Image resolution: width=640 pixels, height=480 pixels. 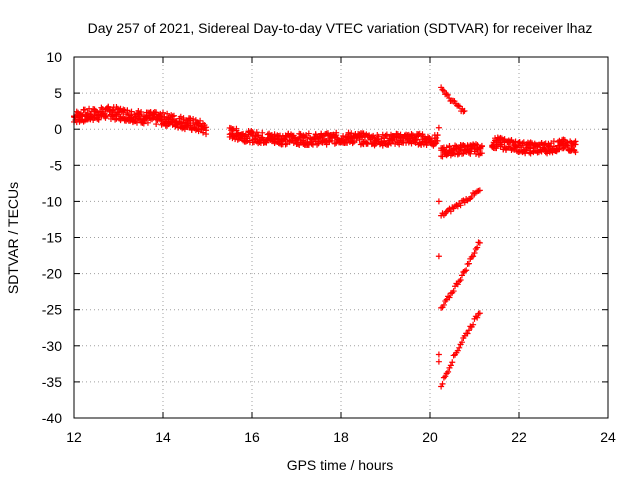 What do you see at coordinates (52, 418) in the screenshot?
I see `y-tick-label: -40` at bounding box center [52, 418].